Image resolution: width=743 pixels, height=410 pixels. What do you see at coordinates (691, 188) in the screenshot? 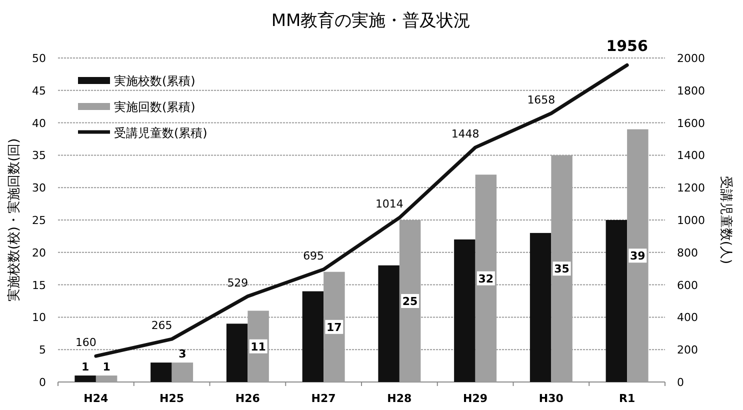
I see `y2-tick-label: 1200` at bounding box center [691, 188].